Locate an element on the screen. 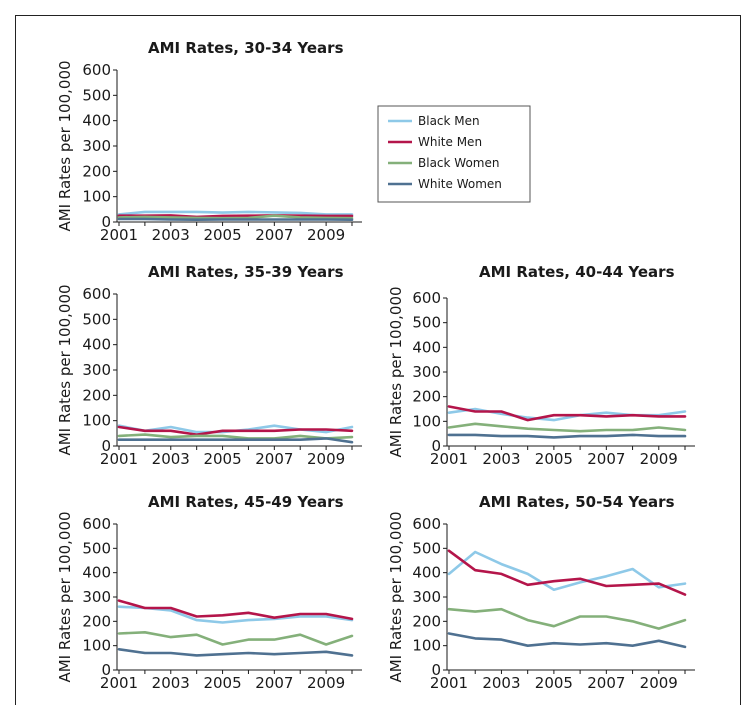 This screenshot has height=713, width=755. chart-title: AMI Rates, 40-44 Years is located at coordinates (577, 272).